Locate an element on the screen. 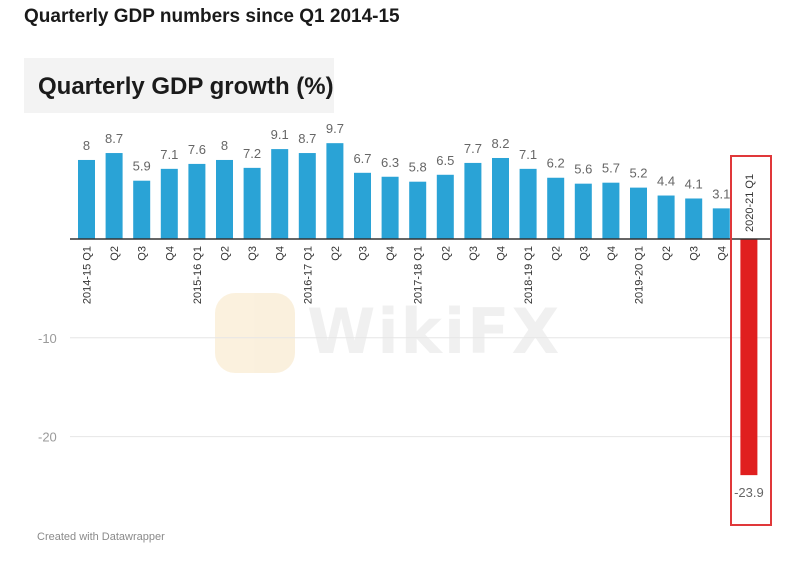 This screenshot has height=561, width=791. y-tick-label: -20 is located at coordinates (47, 437).